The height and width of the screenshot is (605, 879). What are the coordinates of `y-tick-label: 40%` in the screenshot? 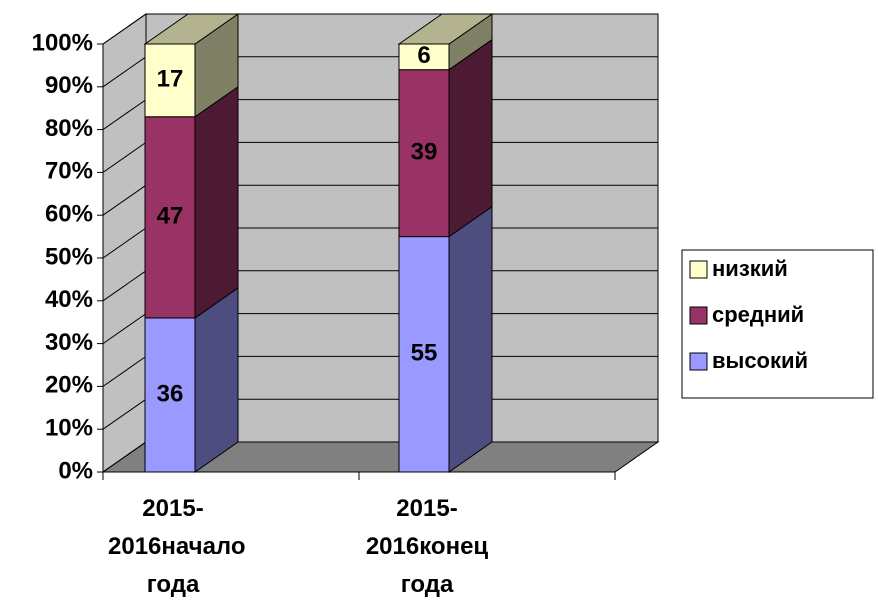 It's located at (69, 299).